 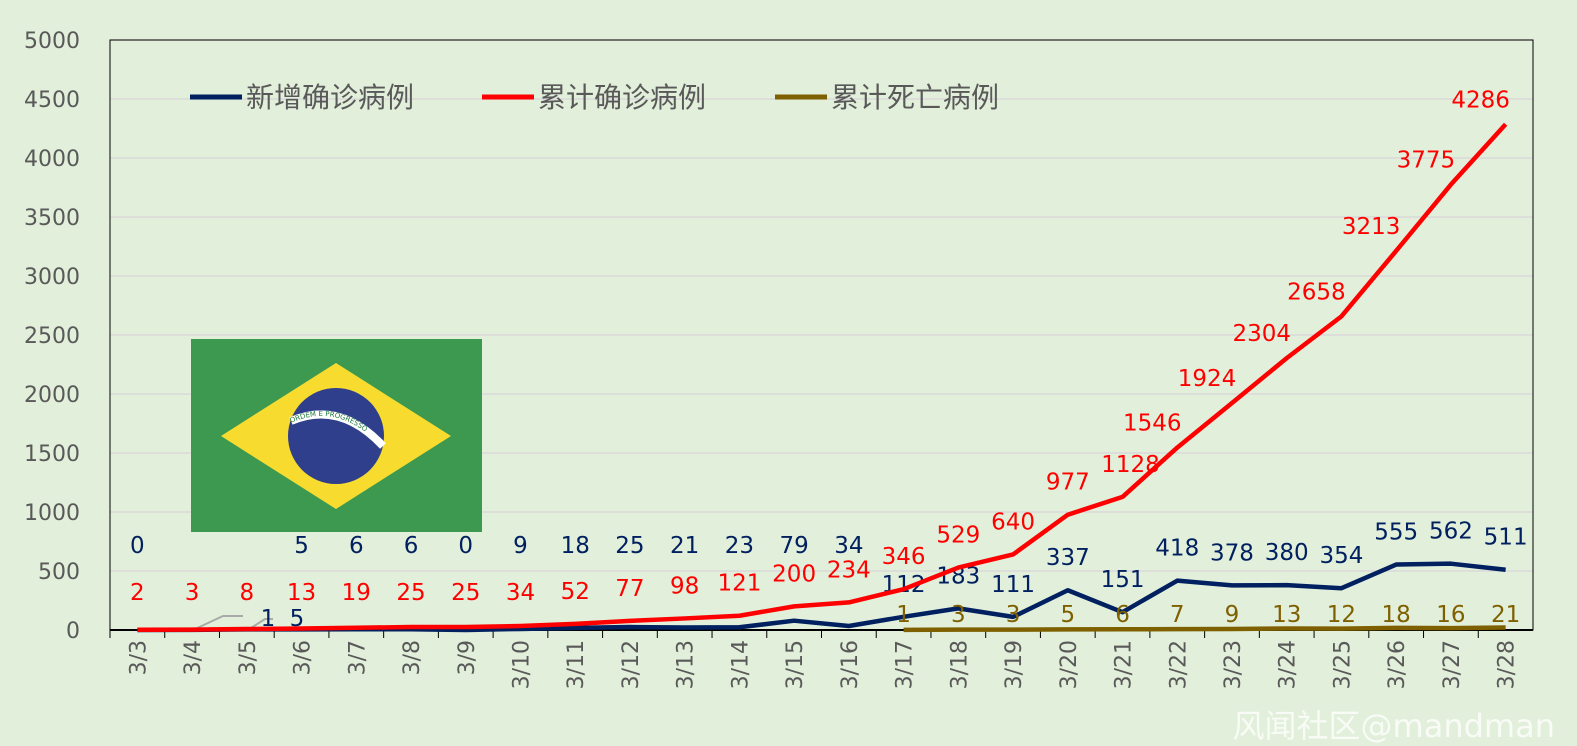 What do you see at coordinates (52, 159) in the screenshot?
I see `y-tick-label: 4000` at bounding box center [52, 159].